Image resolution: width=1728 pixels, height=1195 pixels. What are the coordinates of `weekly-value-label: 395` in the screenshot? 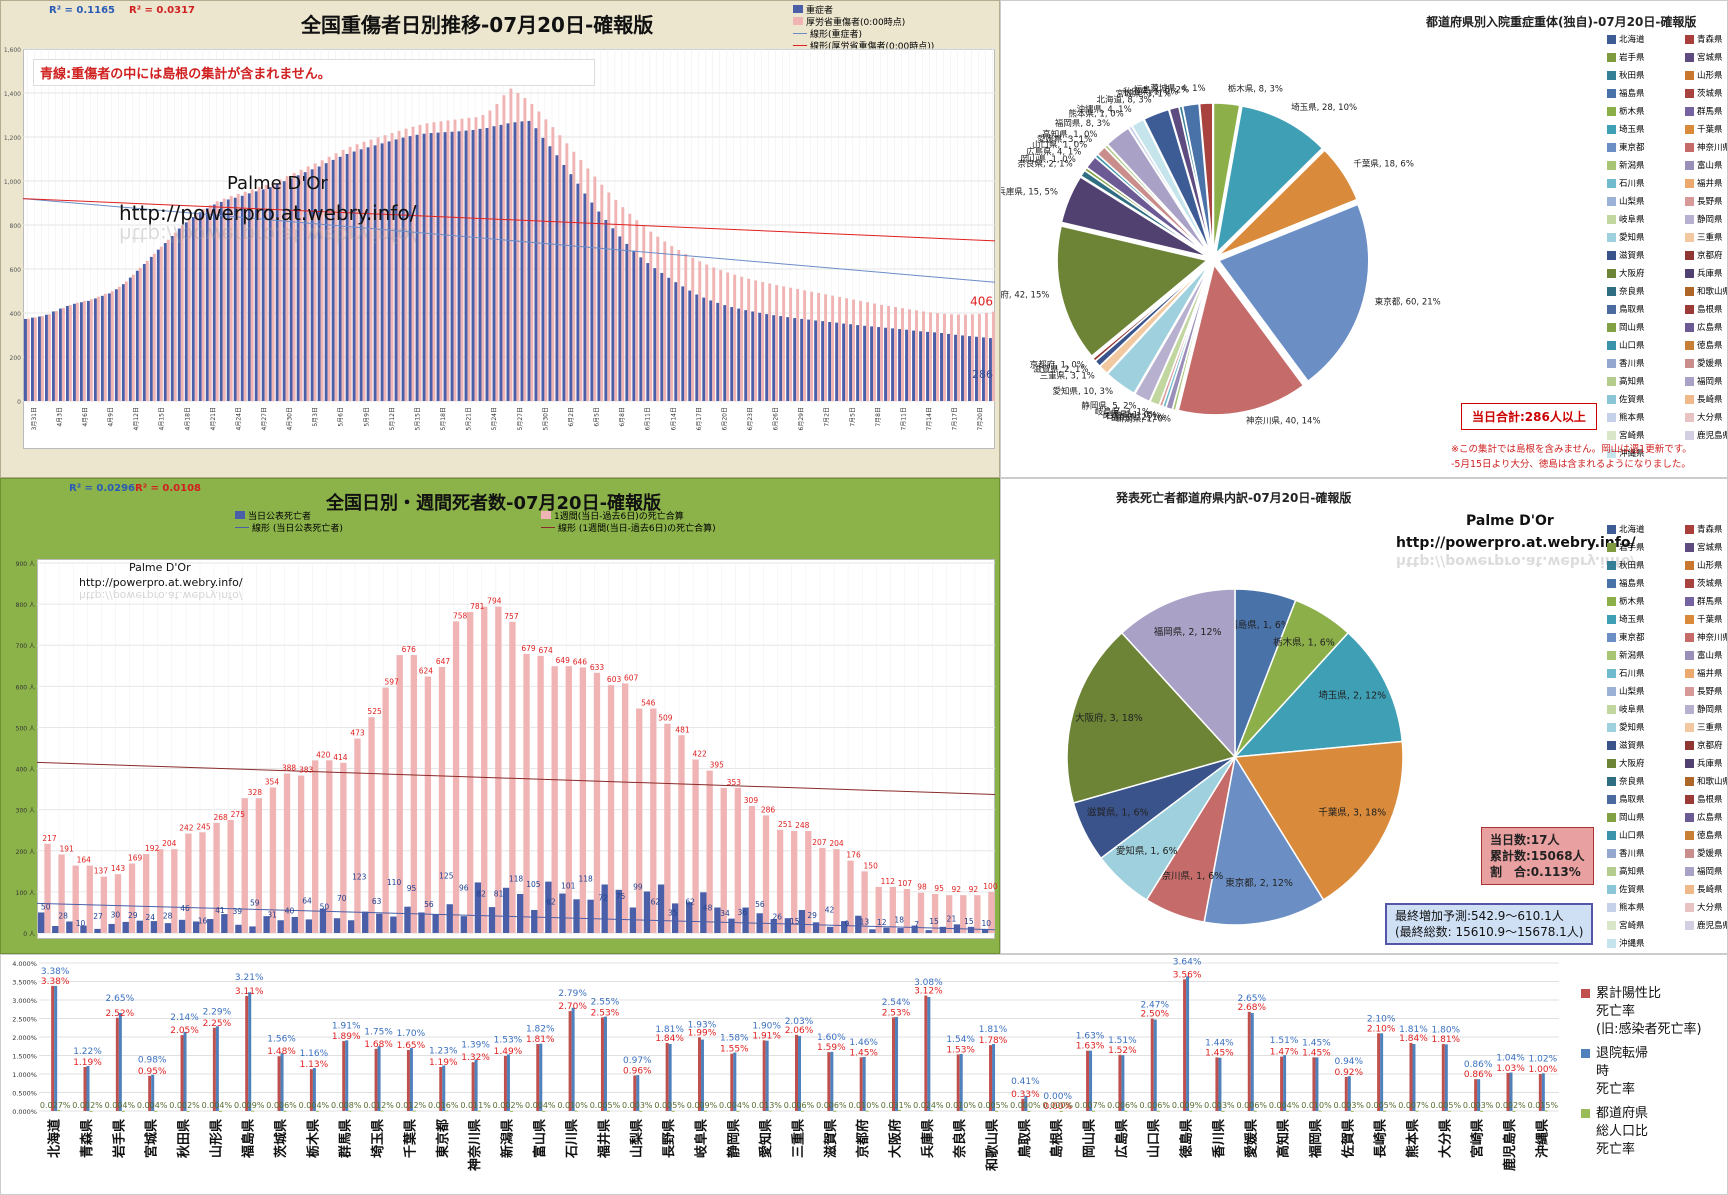 It's located at (717, 765).